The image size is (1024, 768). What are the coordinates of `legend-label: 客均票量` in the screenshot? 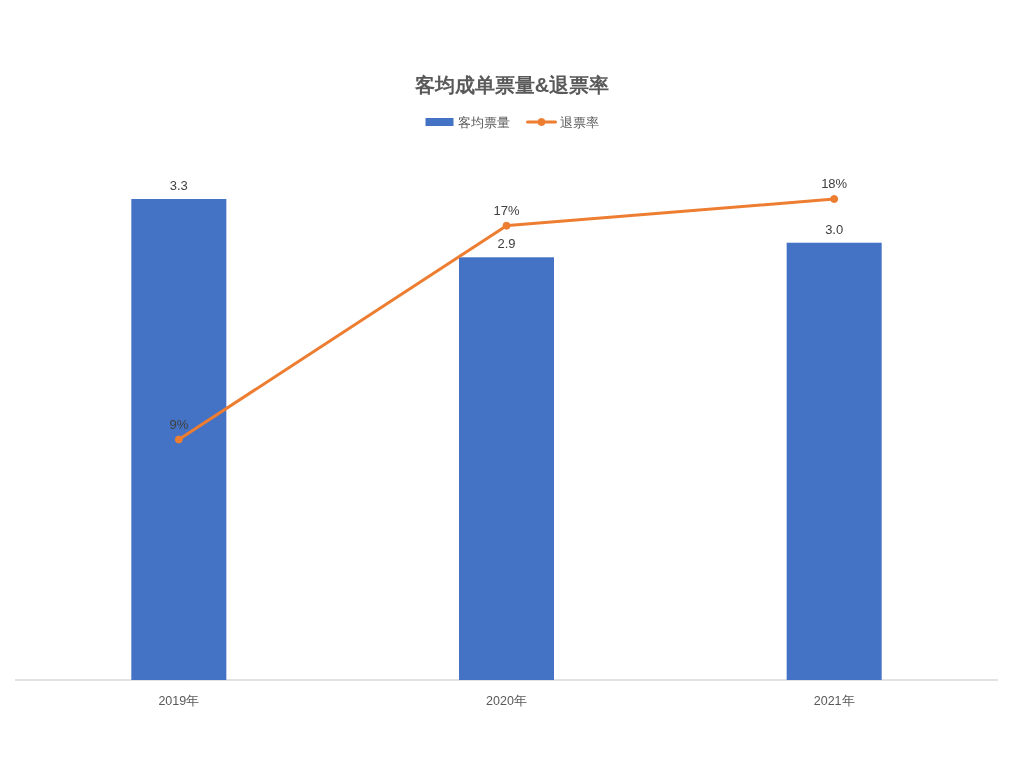 It's located at (483, 122).